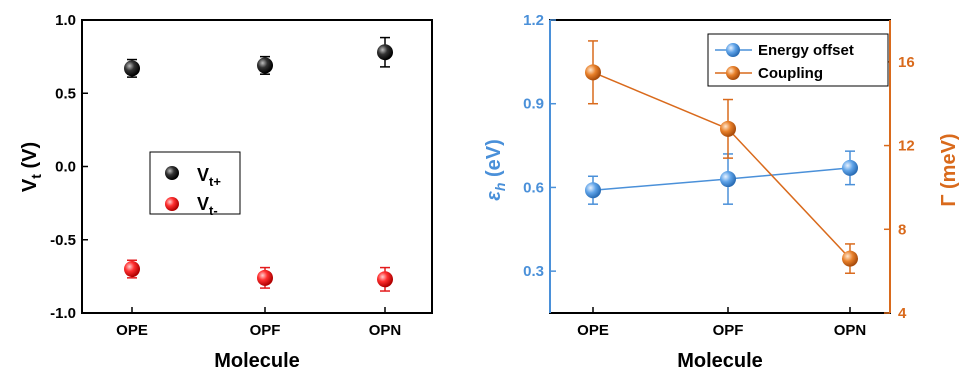 The image size is (970, 373). I want to click on legend-right: Energy offset Coupling, so click(798, 60).